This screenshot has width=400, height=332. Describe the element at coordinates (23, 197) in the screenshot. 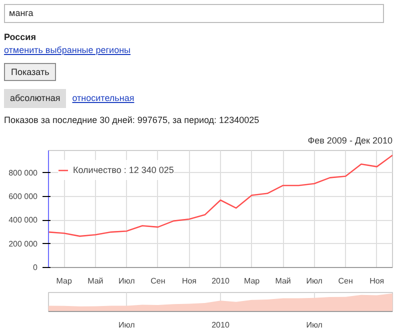

I see `y-tick-label: 600 000` at that location.